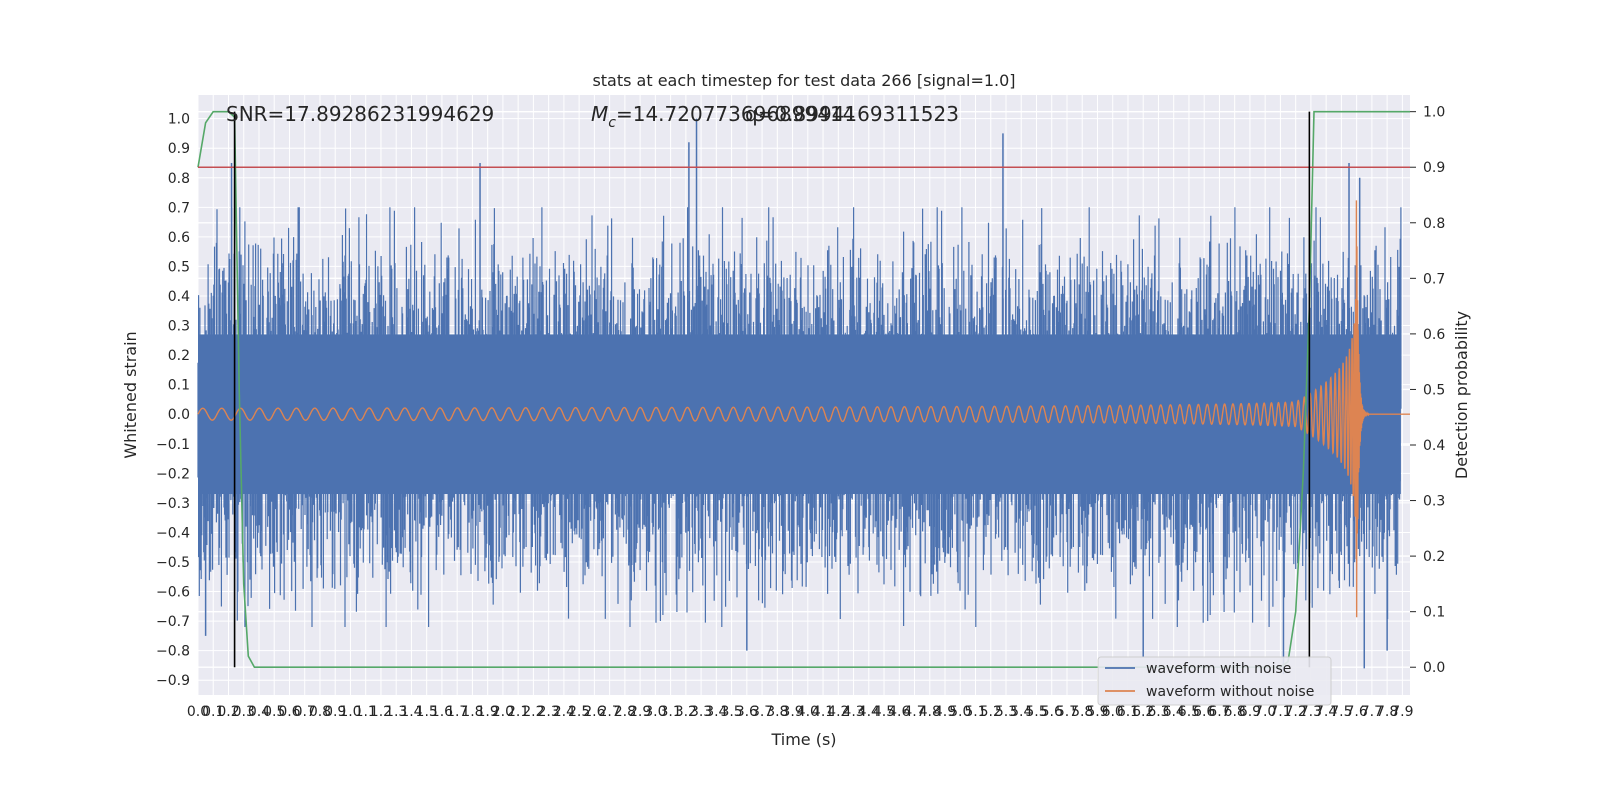  Describe the element at coordinates (1204, 712) in the screenshot. I see `x-tick-label: 6.6` at that location.